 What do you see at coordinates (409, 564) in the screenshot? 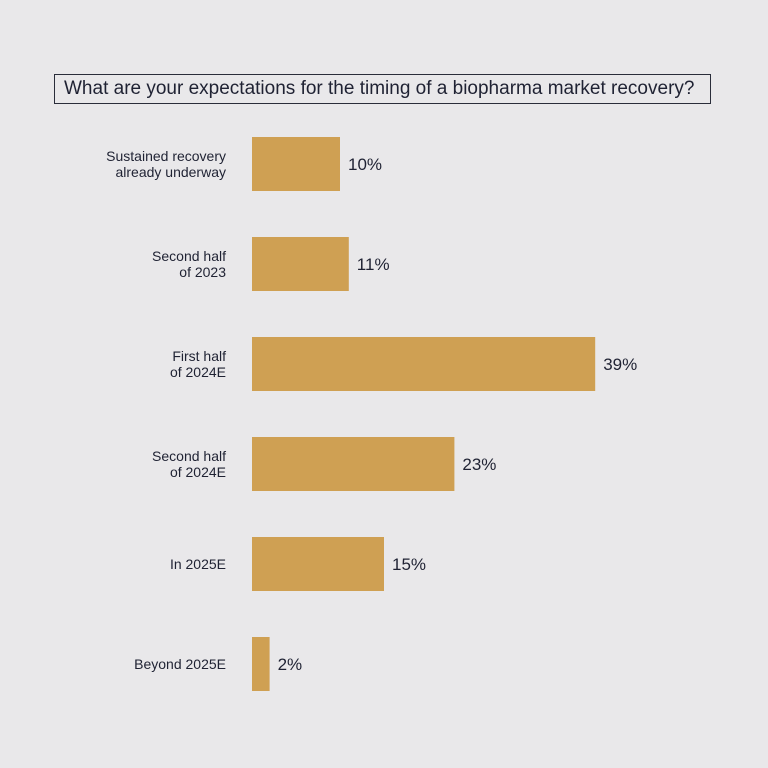
I see `value-label-4: 15%` at bounding box center [409, 564].